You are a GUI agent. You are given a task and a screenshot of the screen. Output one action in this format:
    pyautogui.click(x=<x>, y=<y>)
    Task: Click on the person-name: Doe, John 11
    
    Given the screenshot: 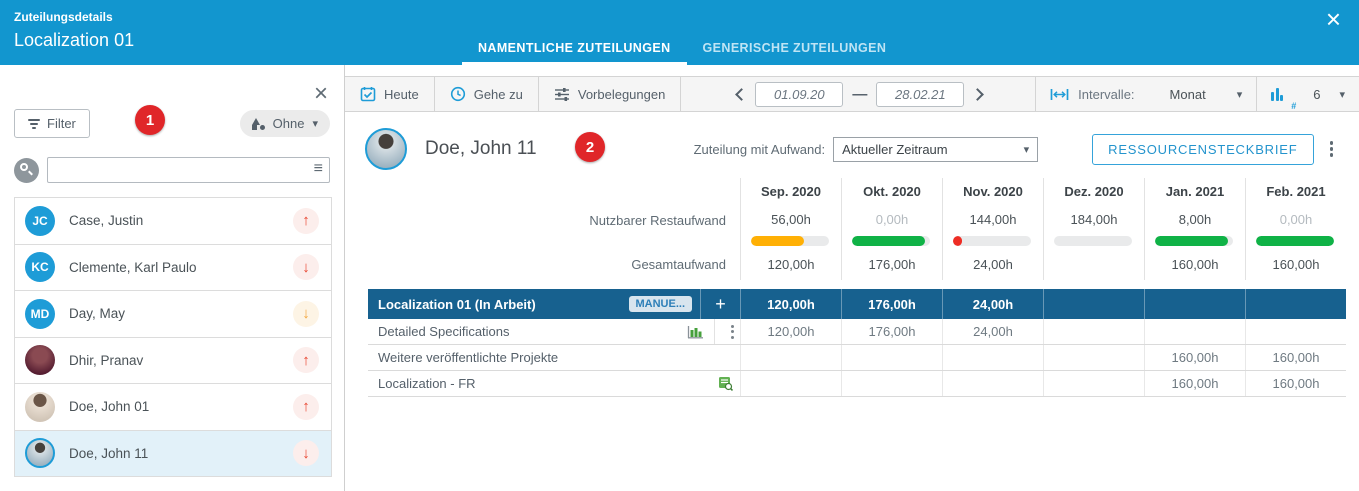 What is the action you would take?
    pyautogui.click(x=481, y=148)
    